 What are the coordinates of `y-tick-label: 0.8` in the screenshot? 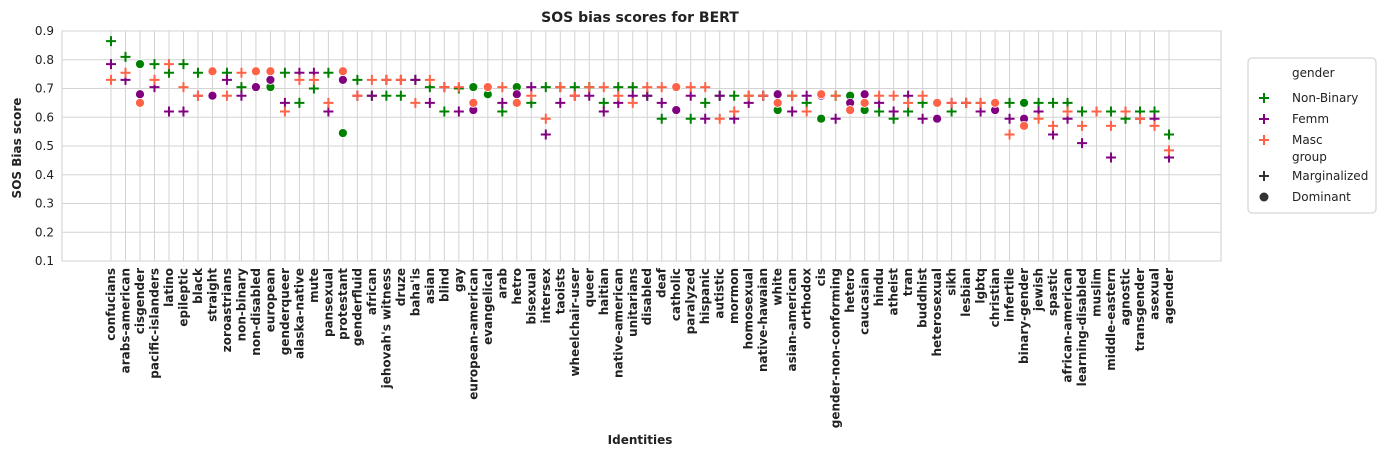 It's located at (44, 60).